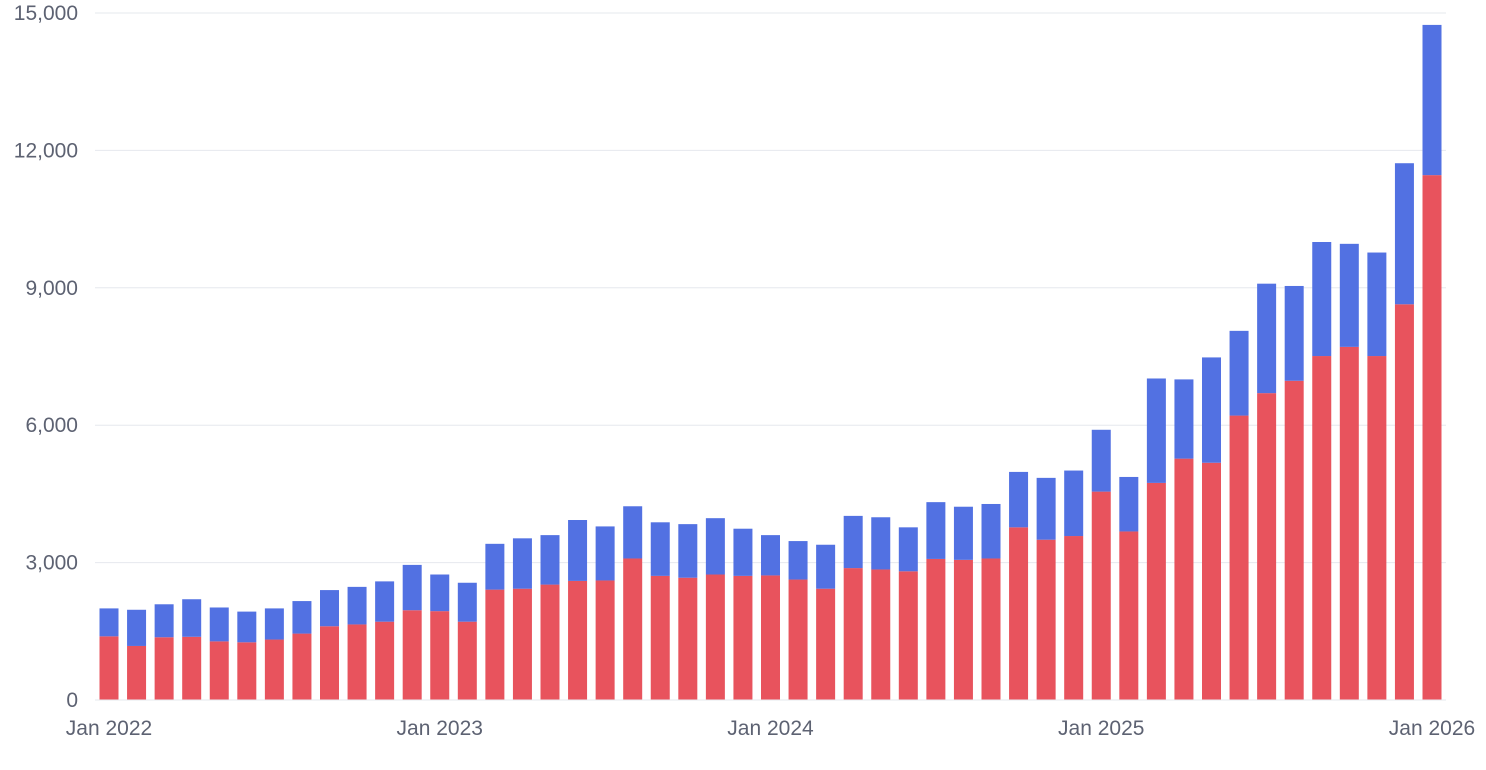 This screenshot has width=1486, height=770. I want to click on x-tick-label: Jan 2025, so click(1101, 728).